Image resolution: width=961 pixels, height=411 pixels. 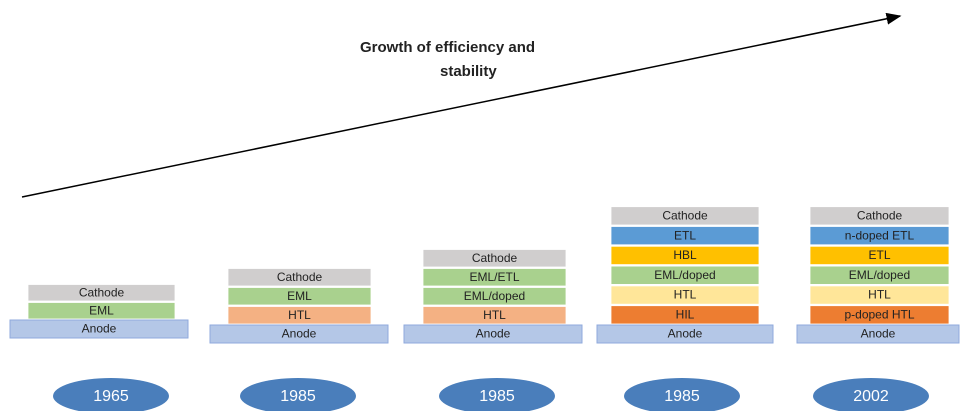 I want to click on layer-label: HBL, so click(x=685, y=255).